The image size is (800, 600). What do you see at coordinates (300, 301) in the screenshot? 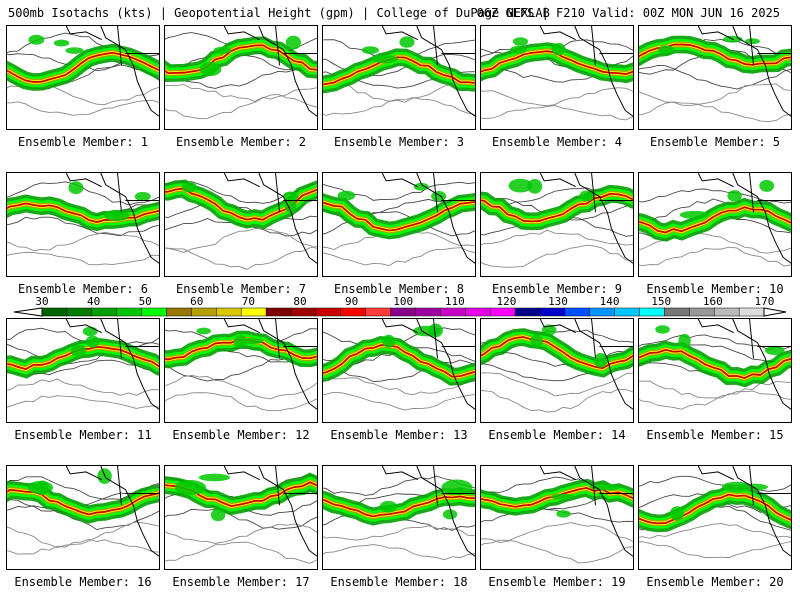
I see `colorbar-tick-label: 80` at bounding box center [300, 301].